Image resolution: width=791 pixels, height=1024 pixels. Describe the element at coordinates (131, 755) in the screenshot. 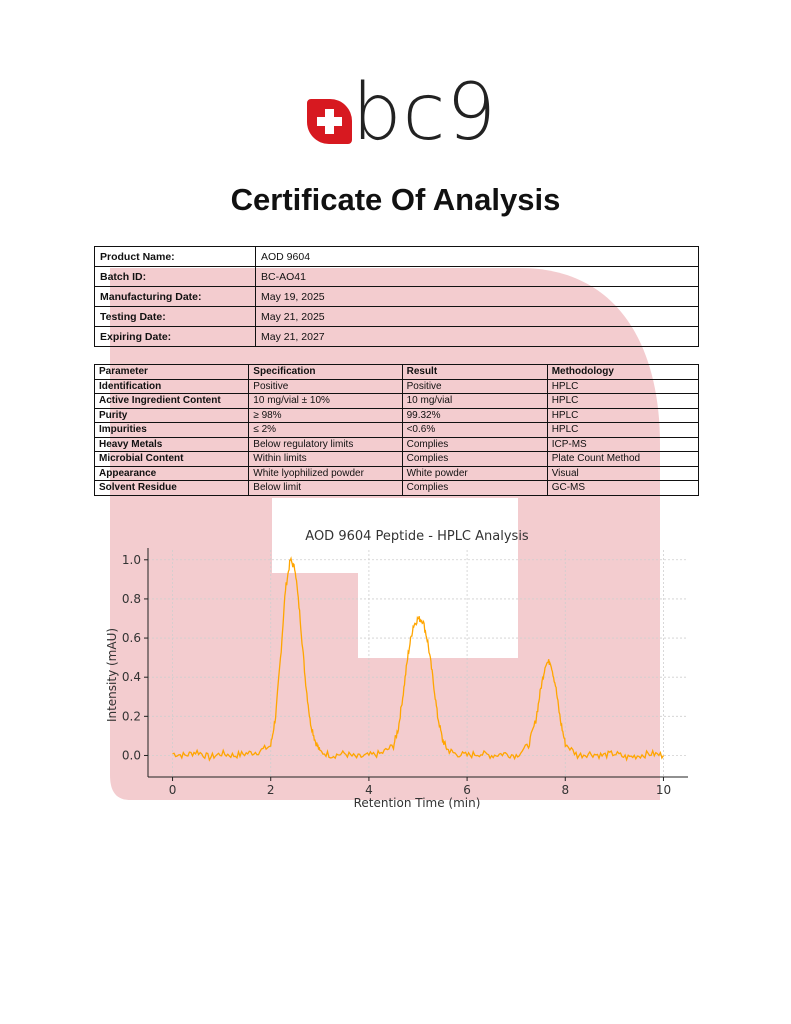

I see `y-tick-label: 0.0` at that location.